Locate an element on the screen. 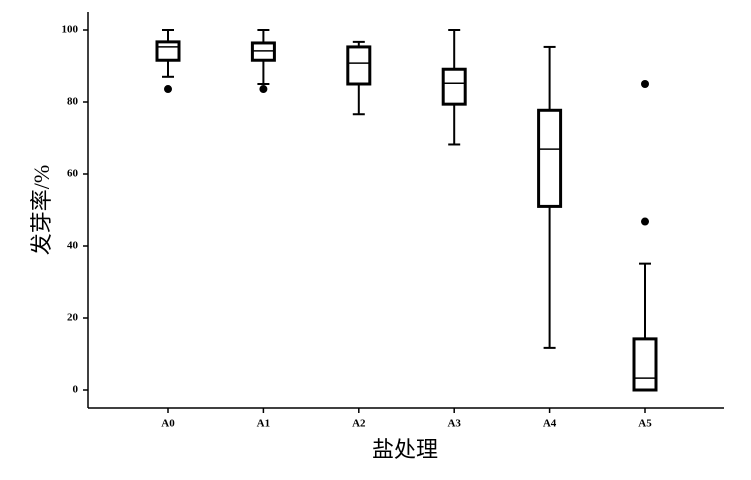 This screenshot has width=751, height=480. x-axis-title: 盐处理 is located at coordinates (405, 449).